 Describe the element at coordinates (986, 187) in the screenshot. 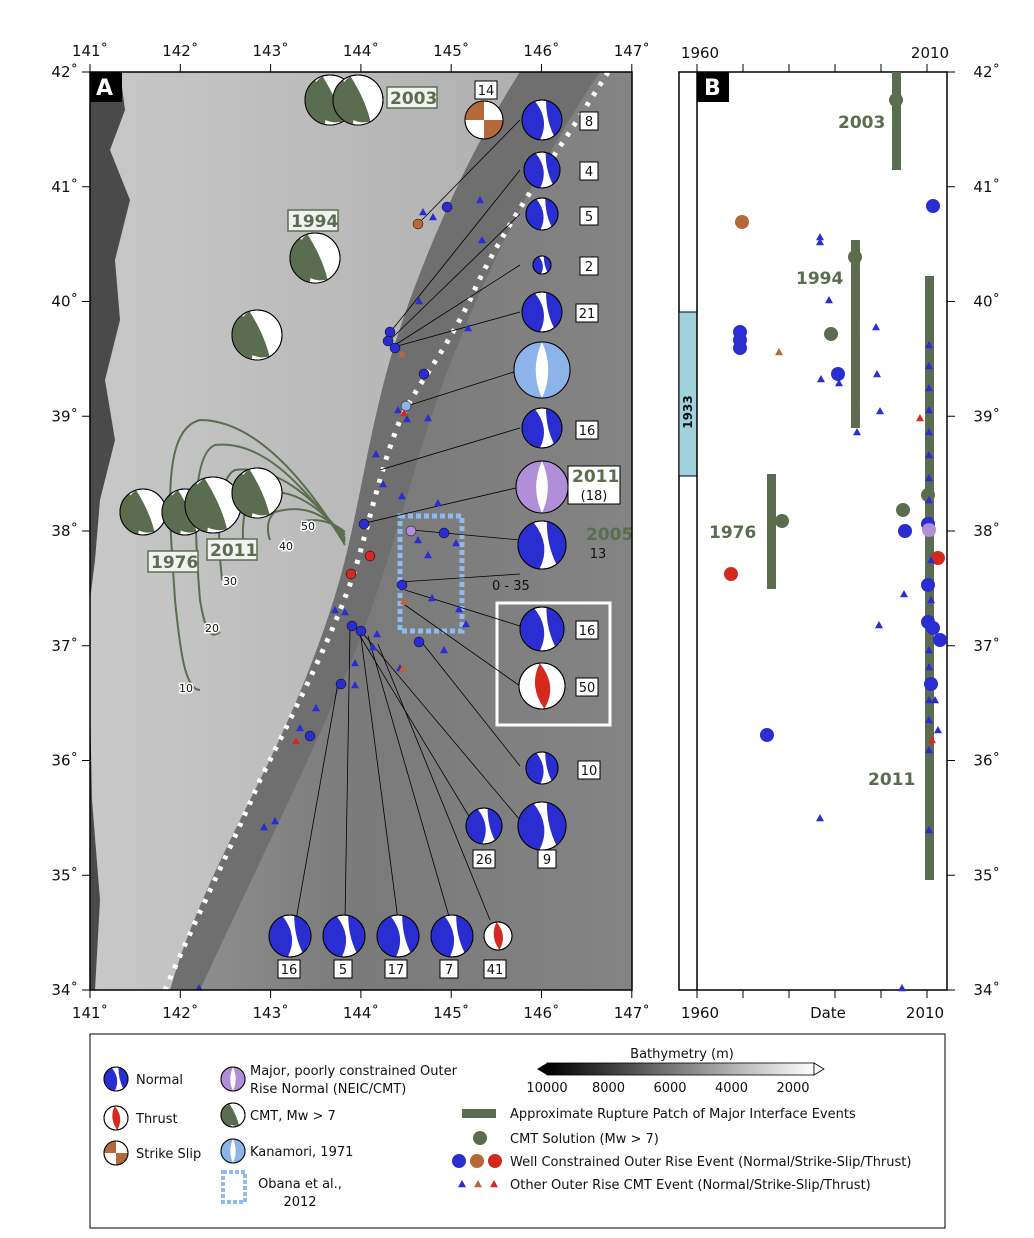

I see `lat-tick-b: 41˚` at that location.